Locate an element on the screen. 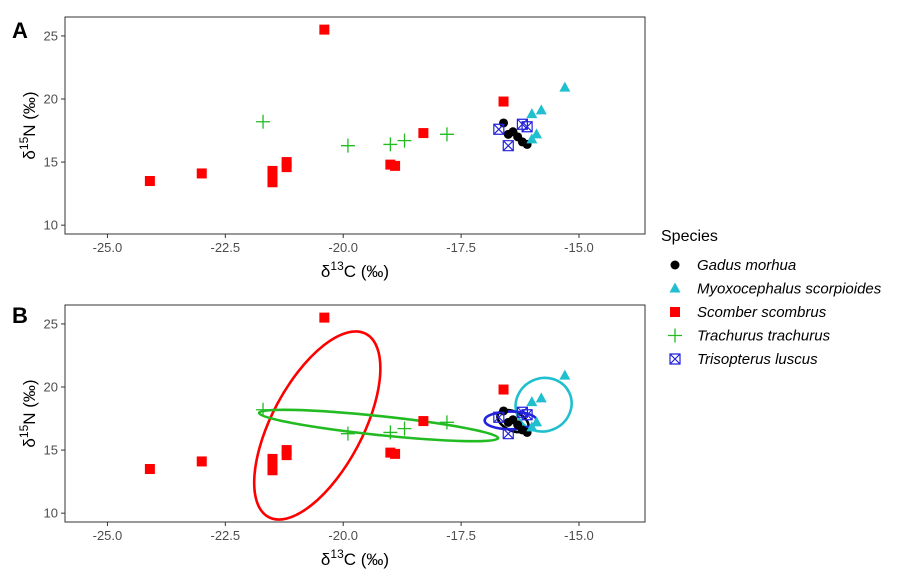 The width and height of the screenshot is (907, 571). legend-key-myoxocephalus-scorpioides is located at coordinates (675, 287).